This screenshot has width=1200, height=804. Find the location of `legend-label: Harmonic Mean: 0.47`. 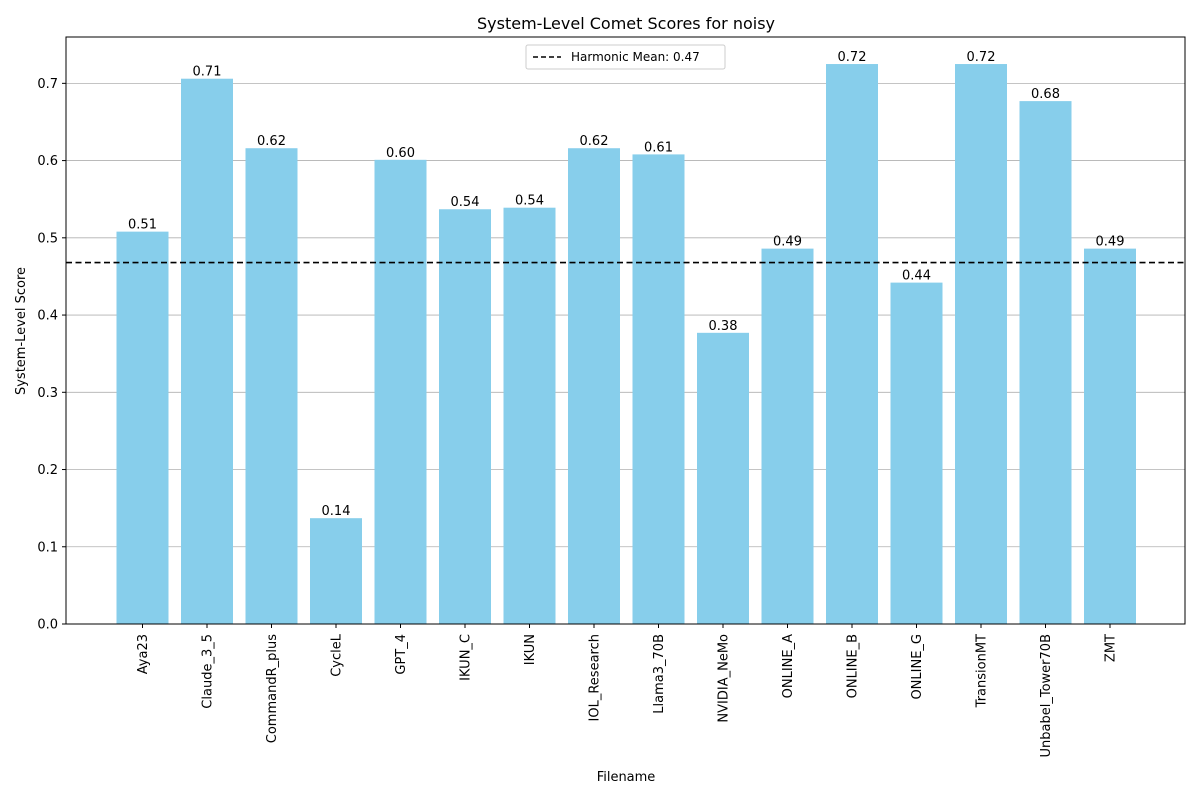

legend-label: Harmonic Mean: 0.47 is located at coordinates (635, 57).